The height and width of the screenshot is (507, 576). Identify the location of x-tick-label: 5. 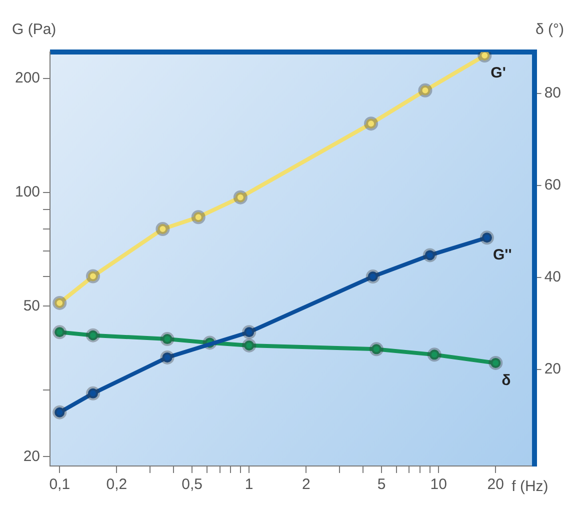
(381, 485).